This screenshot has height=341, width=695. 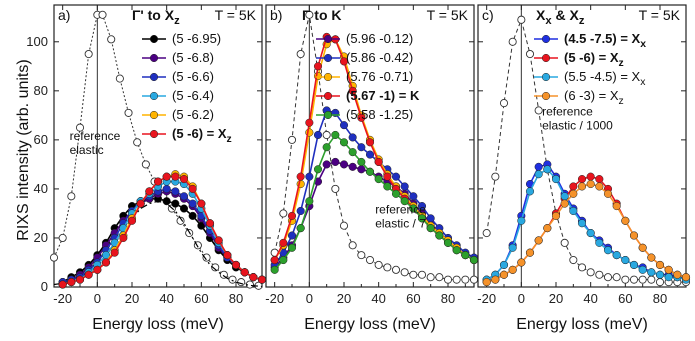 What do you see at coordinates (560, 17) in the screenshot?
I see `panel-heading: Xx & Xz` at bounding box center [560, 17].